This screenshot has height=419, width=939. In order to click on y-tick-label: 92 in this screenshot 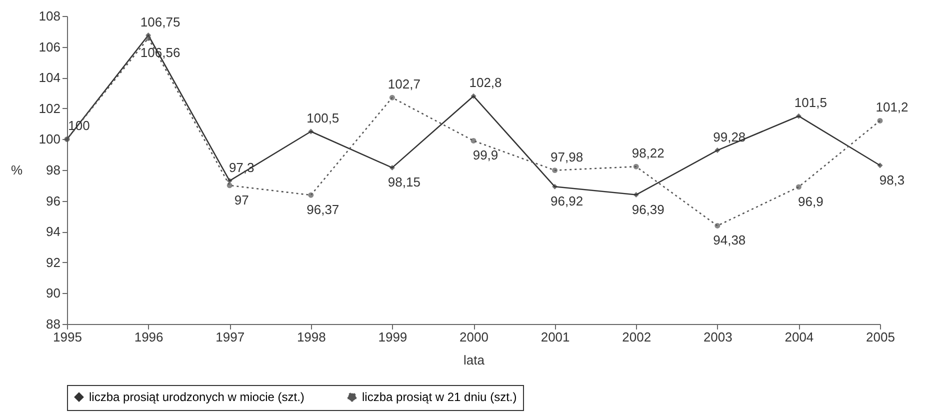, I will do `click(53, 262)`.